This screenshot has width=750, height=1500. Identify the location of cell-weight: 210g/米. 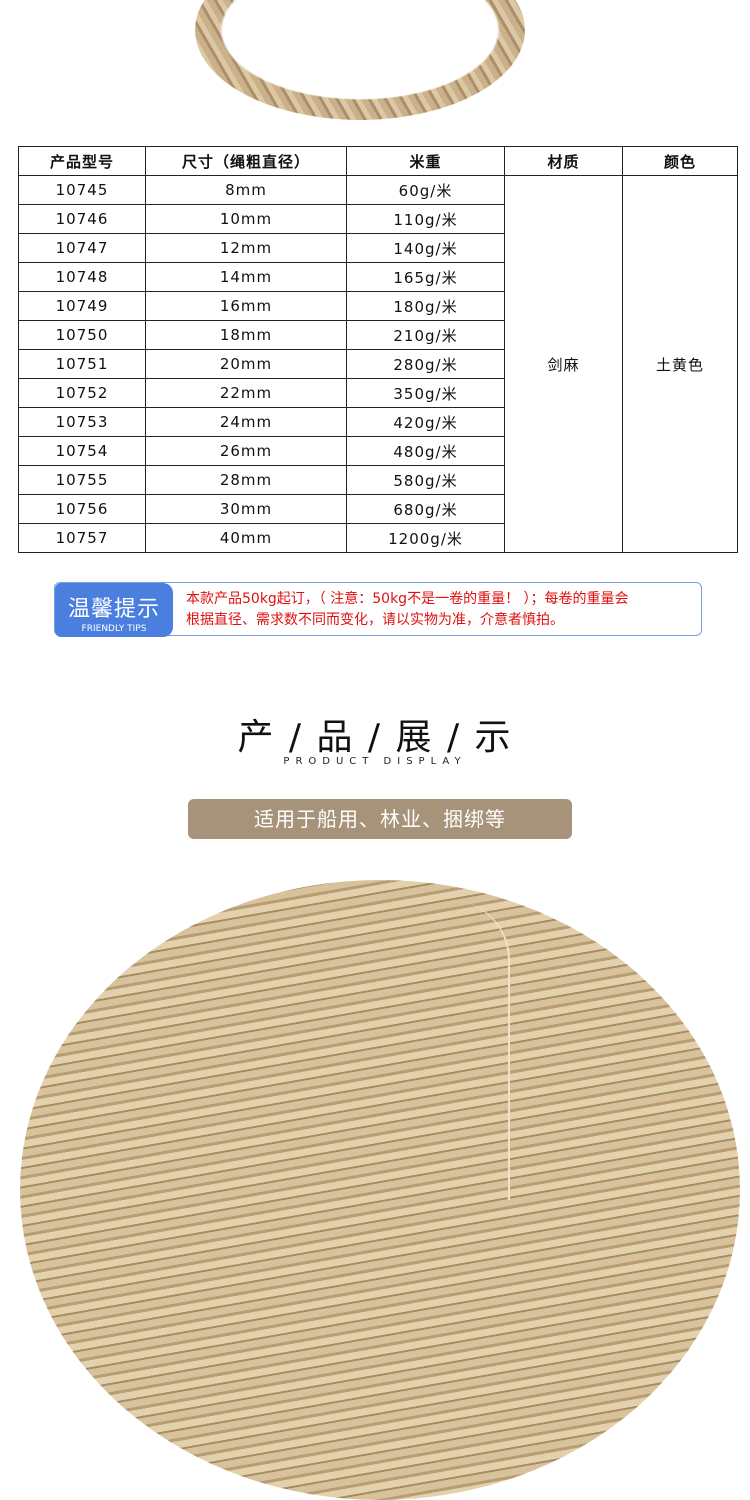
(425, 335).